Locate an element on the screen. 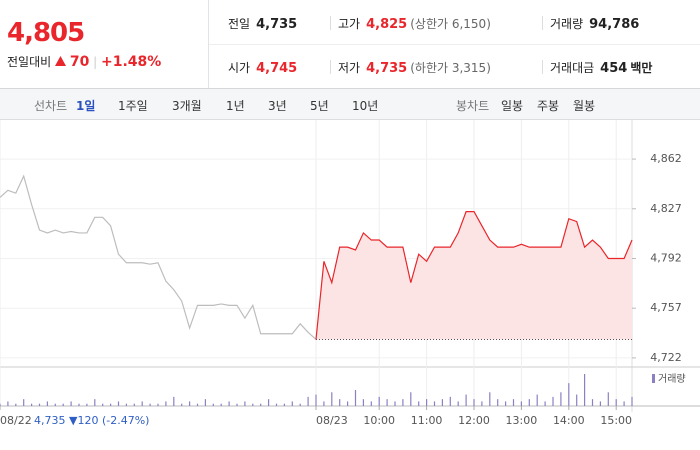  stat-value: 454 is located at coordinates (614, 68).